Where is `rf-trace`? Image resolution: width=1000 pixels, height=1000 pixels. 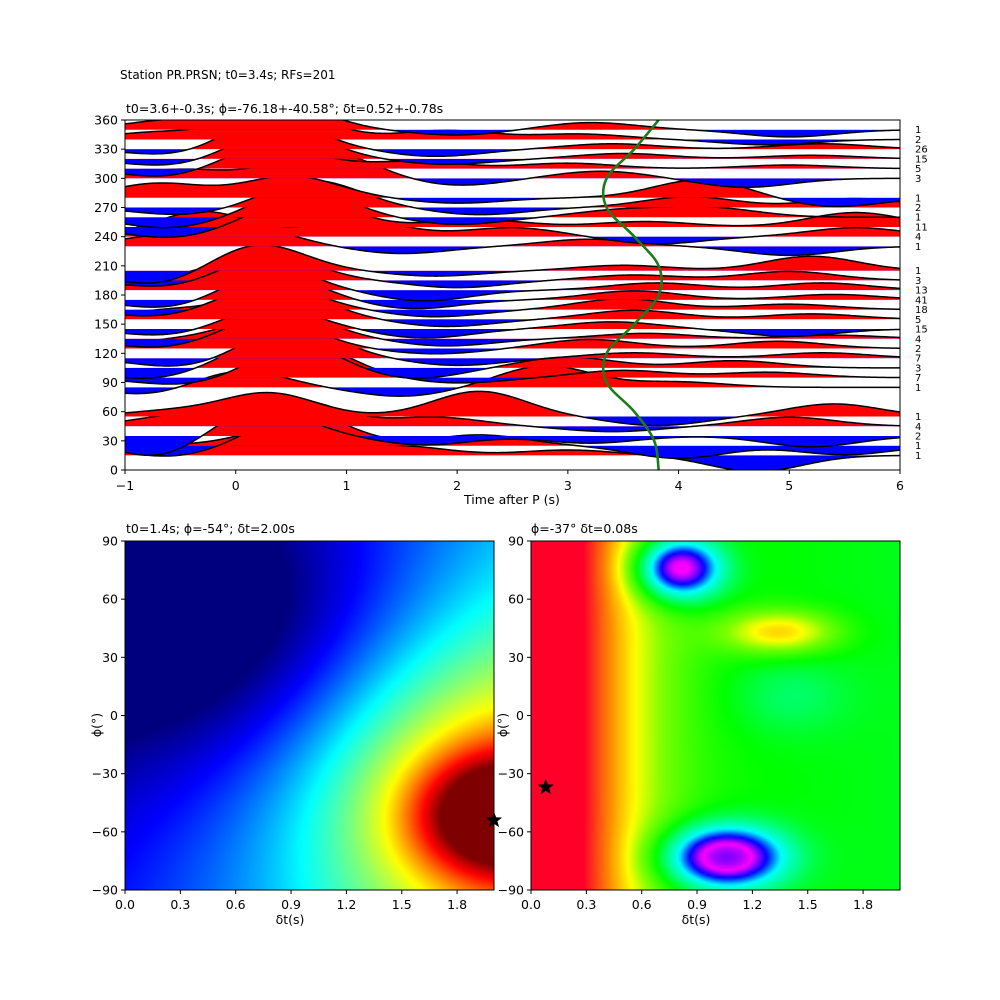
rf-trace is located at coordinates (512, 408).